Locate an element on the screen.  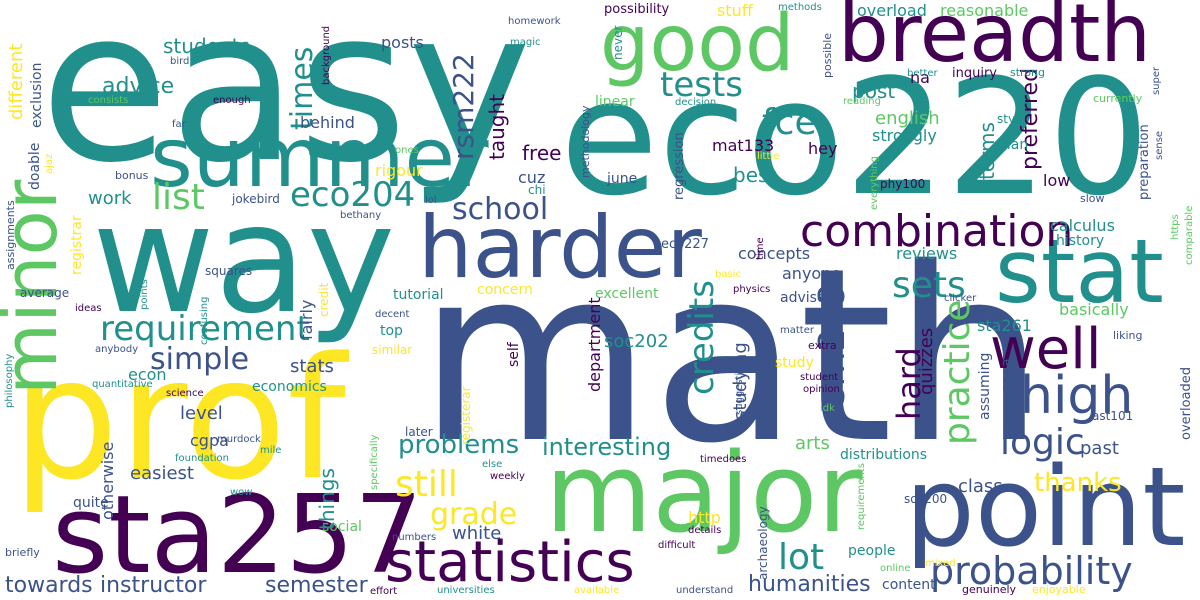
word-preparation: preparation is located at coordinates (1144, 162).